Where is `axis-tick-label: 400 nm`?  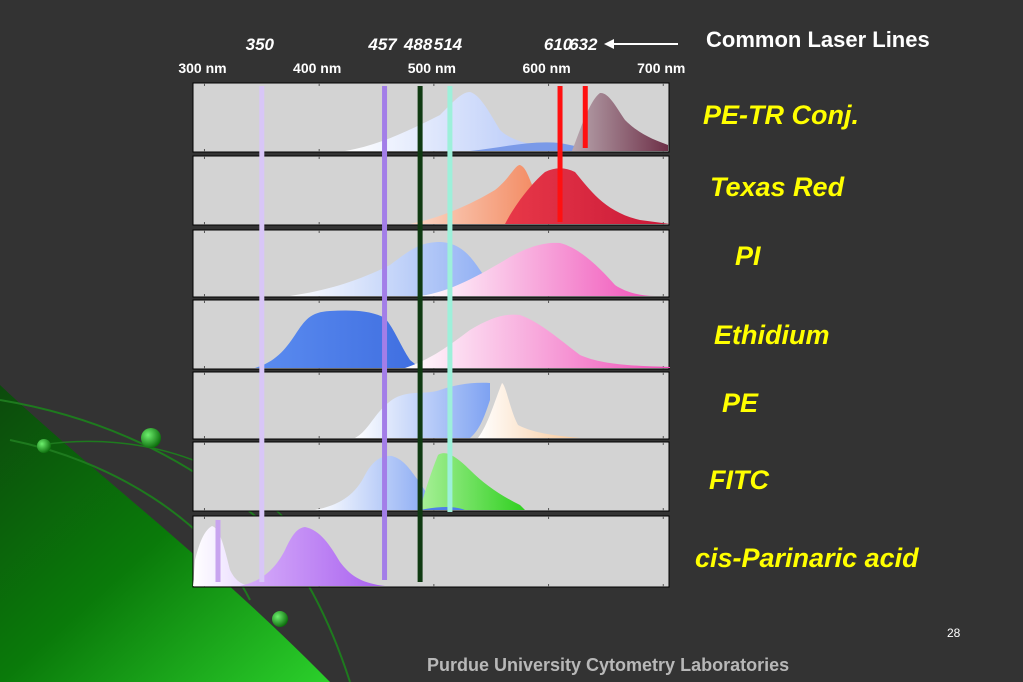
axis-tick-label: 400 nm is located at coordinates (317, 68).